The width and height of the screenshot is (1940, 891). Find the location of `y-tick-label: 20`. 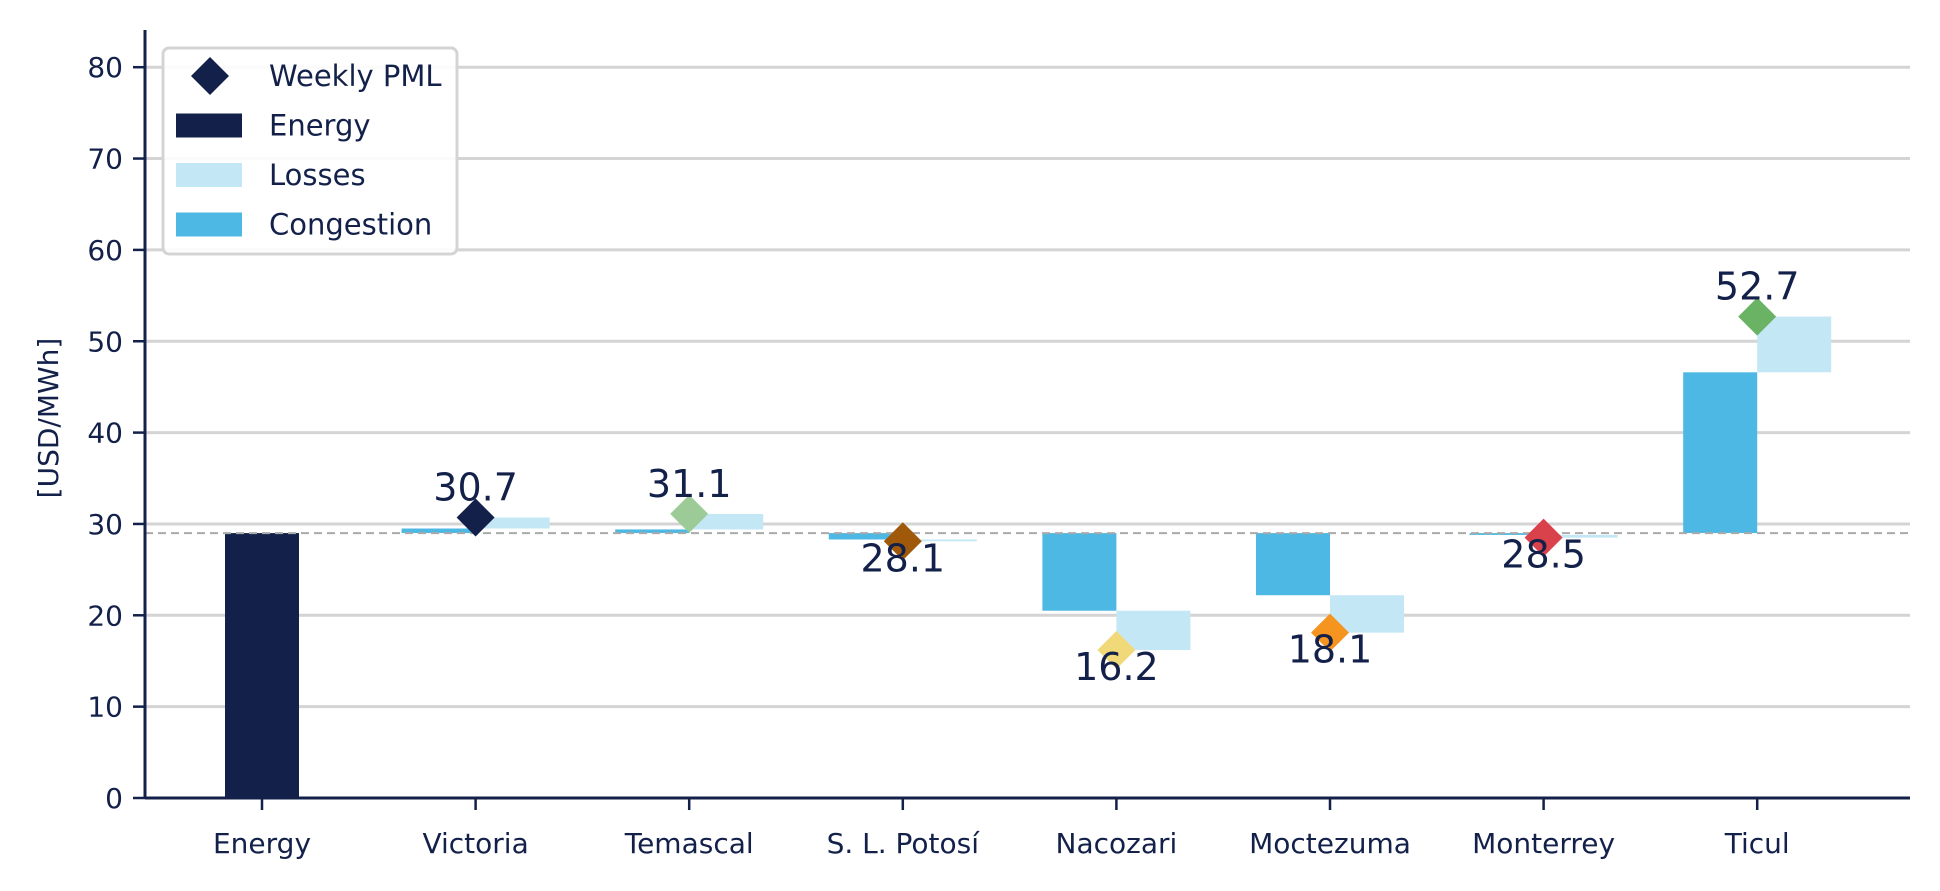

y-tick-label: 20 is located at coordinates (105, 615).